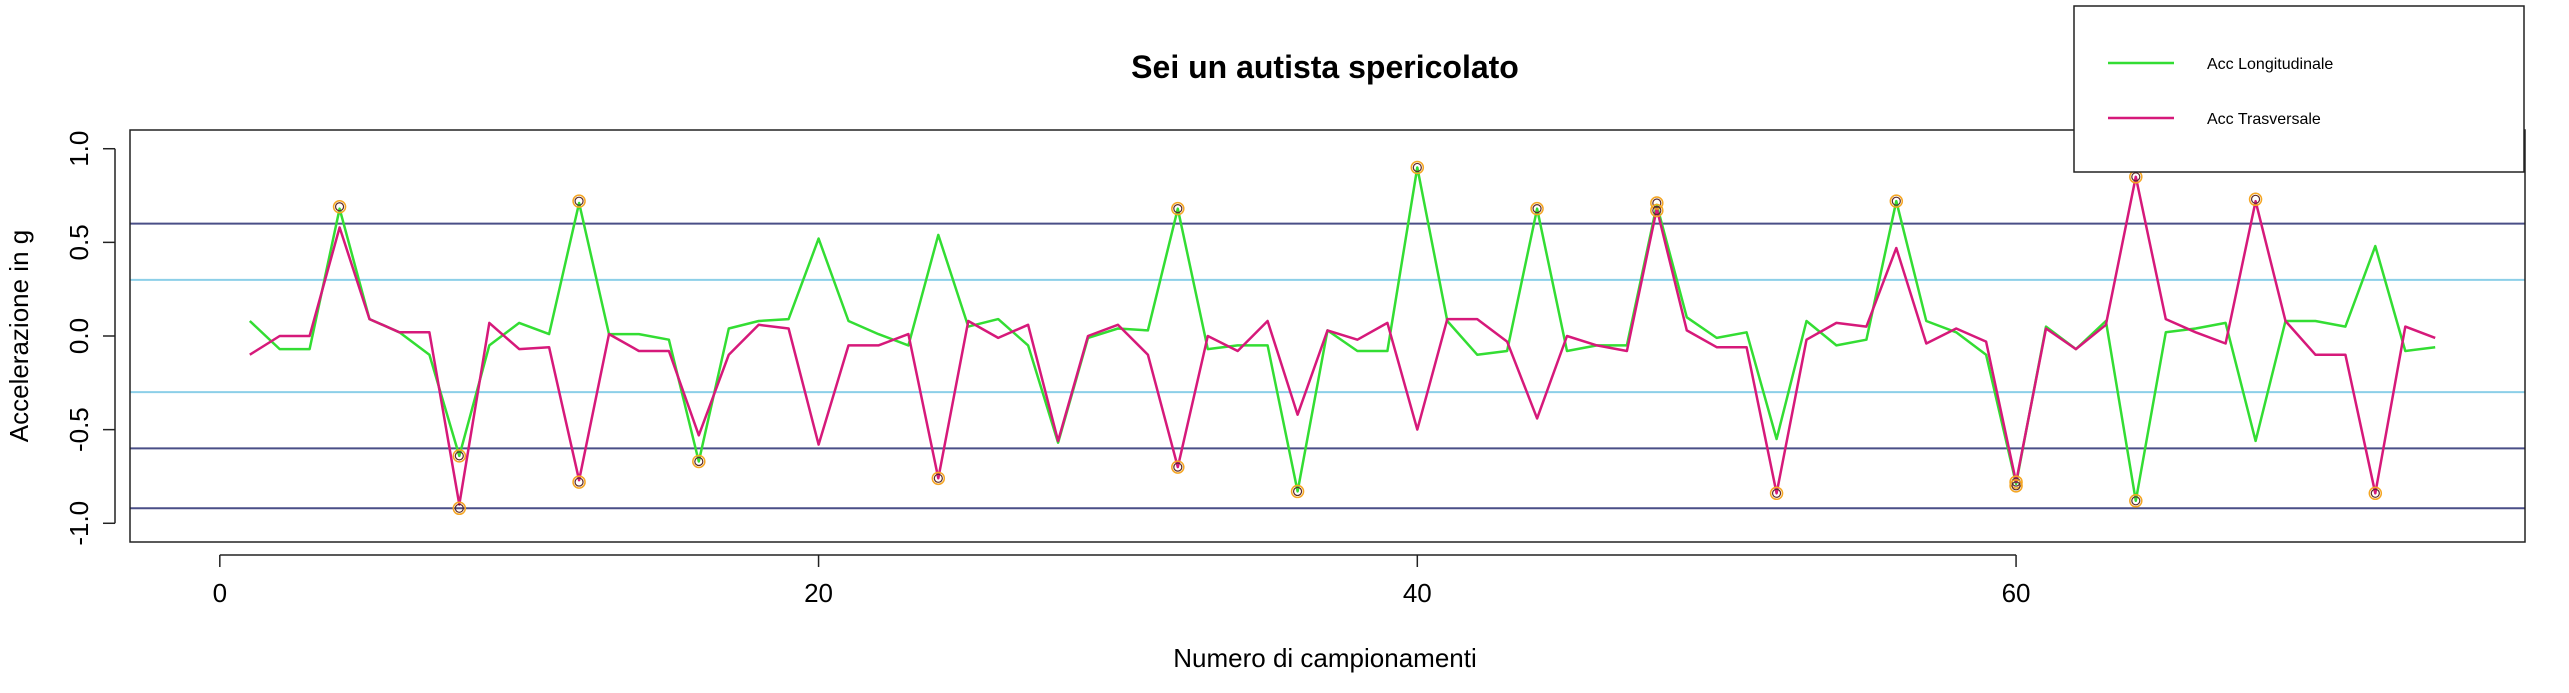 Image resolution: width=2569 pixels, height=693 pixels. Describe the element at coordinates (220, 593) in the screenshot. I see `x-tick-label-0: 0` at that location.